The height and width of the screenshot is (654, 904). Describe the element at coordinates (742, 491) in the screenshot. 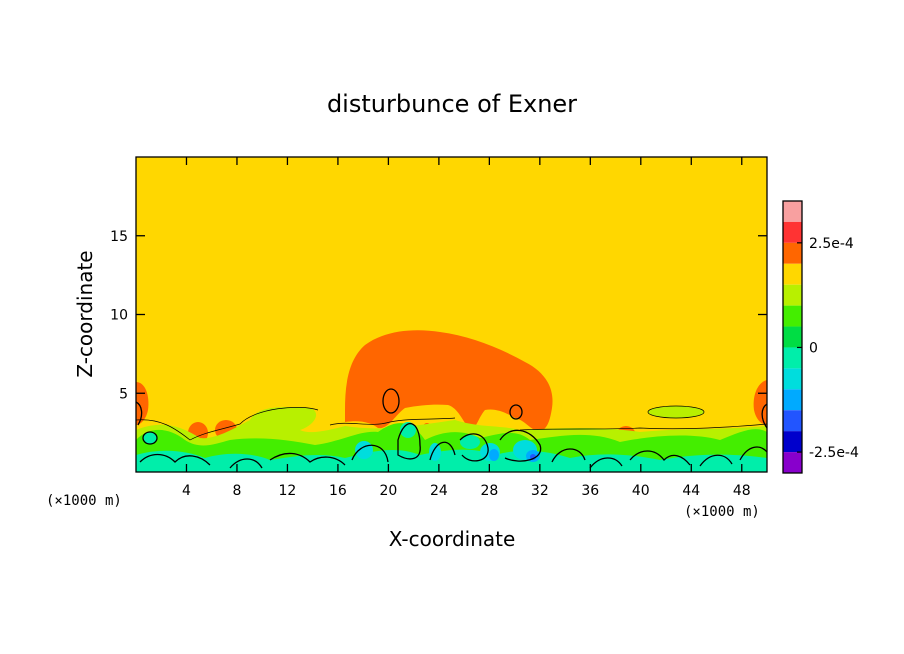

I see `x-tick-label: 48` at that location.